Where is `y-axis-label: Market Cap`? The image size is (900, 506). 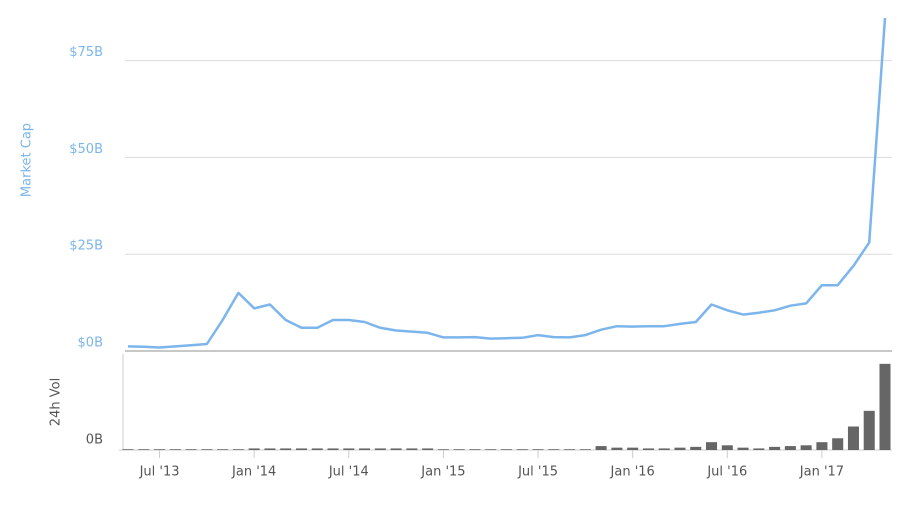
y-axis-label: Market Cap is located at coordinates (27, 160).